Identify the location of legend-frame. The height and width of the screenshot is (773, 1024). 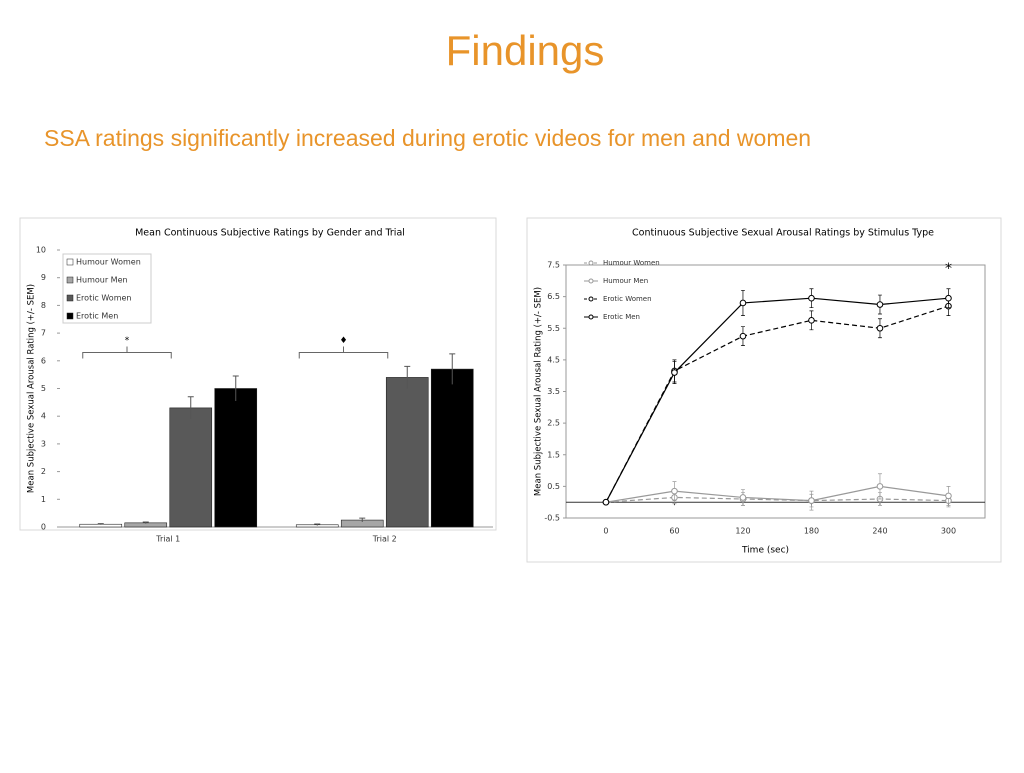
(107, 288).